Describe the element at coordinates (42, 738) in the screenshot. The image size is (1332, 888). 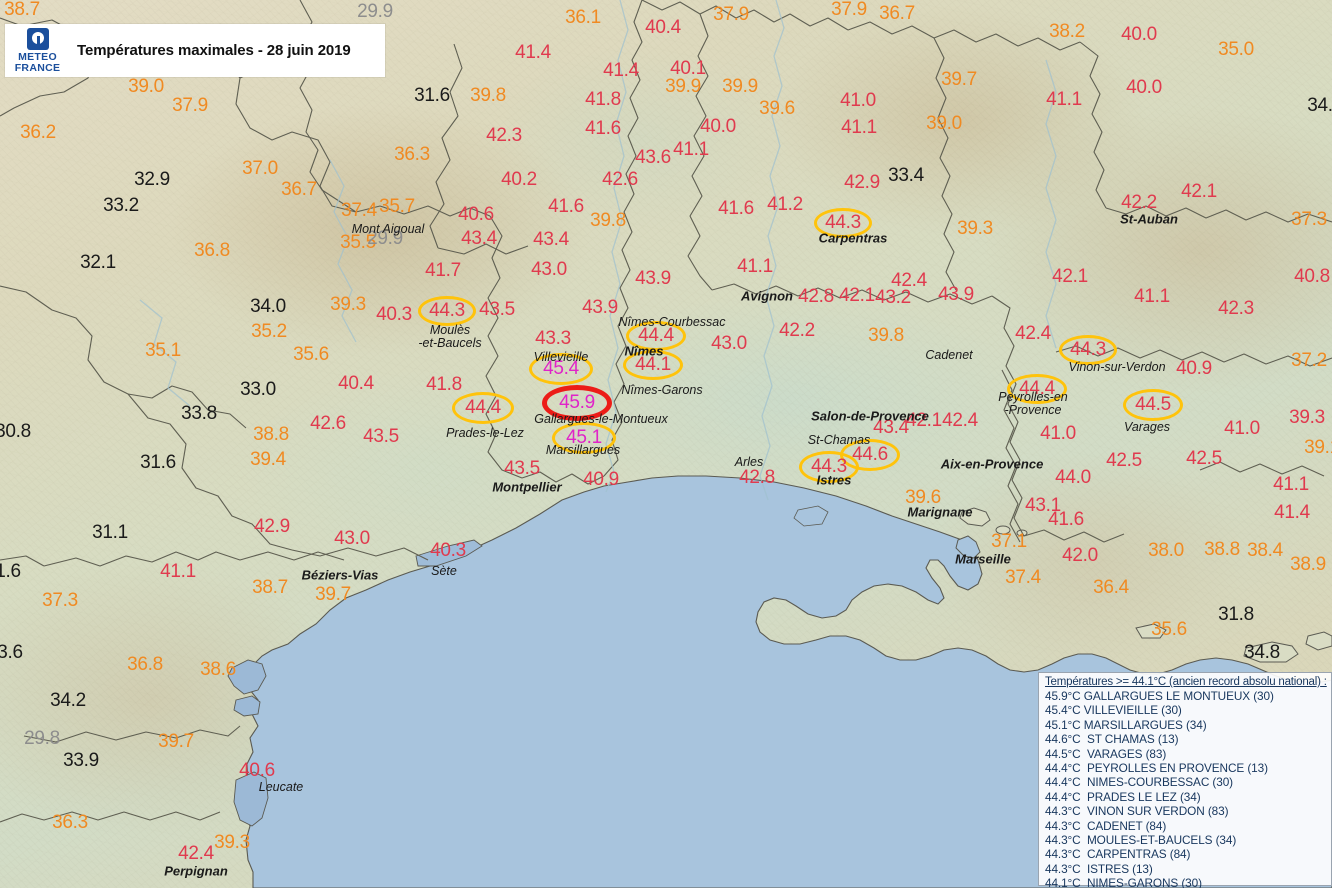
I see `temperature-reading: 29.8` at that location.